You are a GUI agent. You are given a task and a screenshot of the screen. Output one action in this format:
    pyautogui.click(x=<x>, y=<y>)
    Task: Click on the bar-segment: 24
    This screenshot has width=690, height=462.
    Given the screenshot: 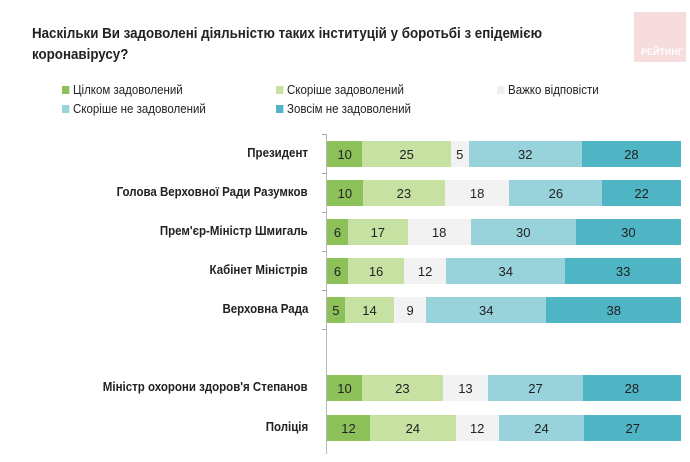 What is the action you would take?
    pyautogui.click(x=412, y=428)
    